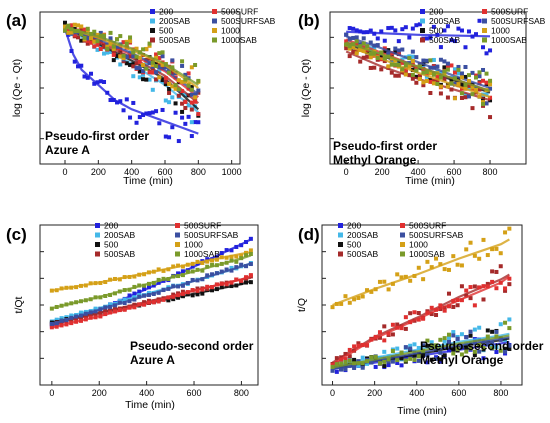 This screenshot has height=423, width=550. Describe the element at coordinates (430, 181) in the screenshot. I see `x-axis-title: Time (min)` at that location.